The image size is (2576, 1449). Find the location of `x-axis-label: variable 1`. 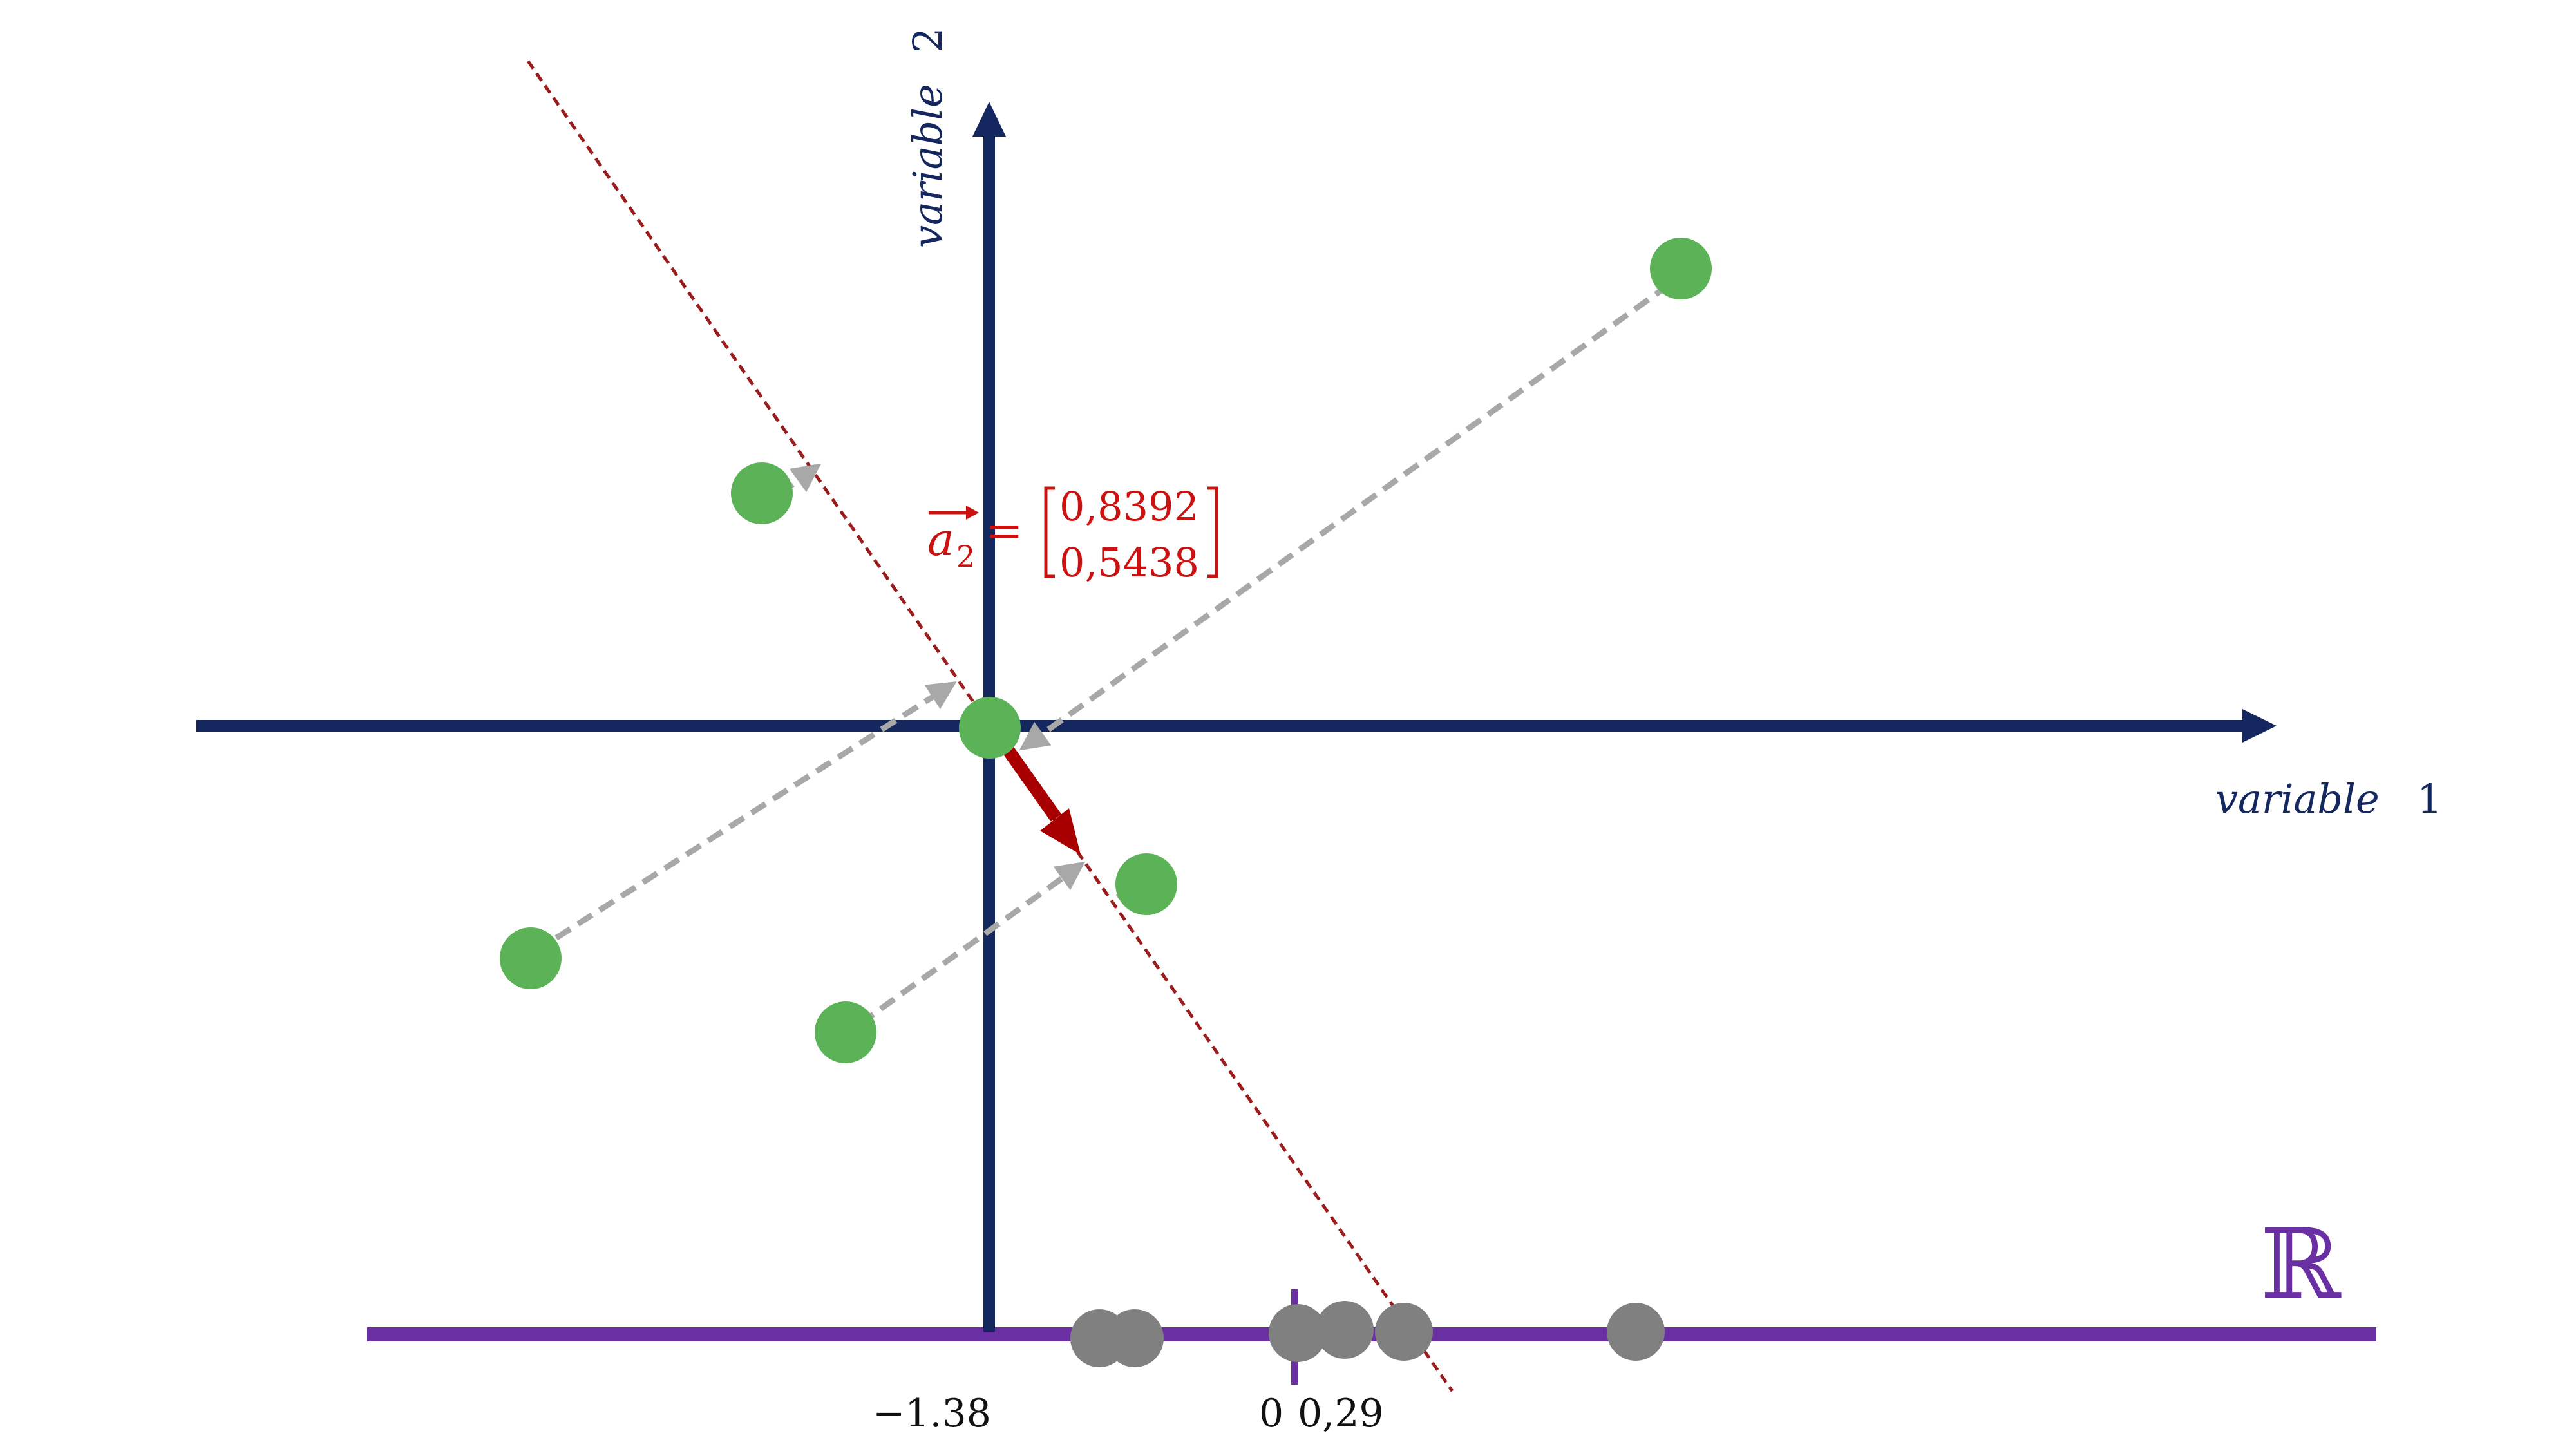

x-axis-label: variable 1 is located at coordinates (2328, 798).